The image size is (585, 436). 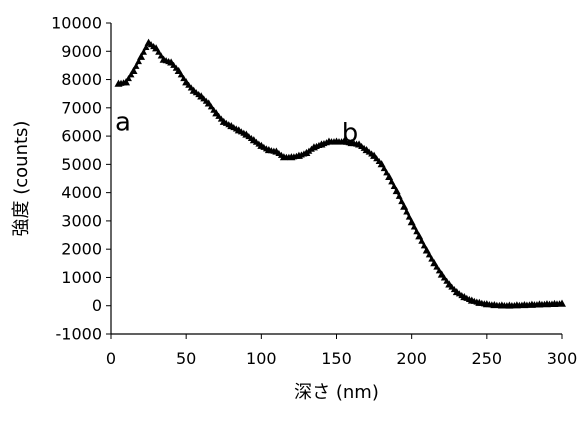 I want to click on y-tick-label: 2000, so click(x=81, y=249).